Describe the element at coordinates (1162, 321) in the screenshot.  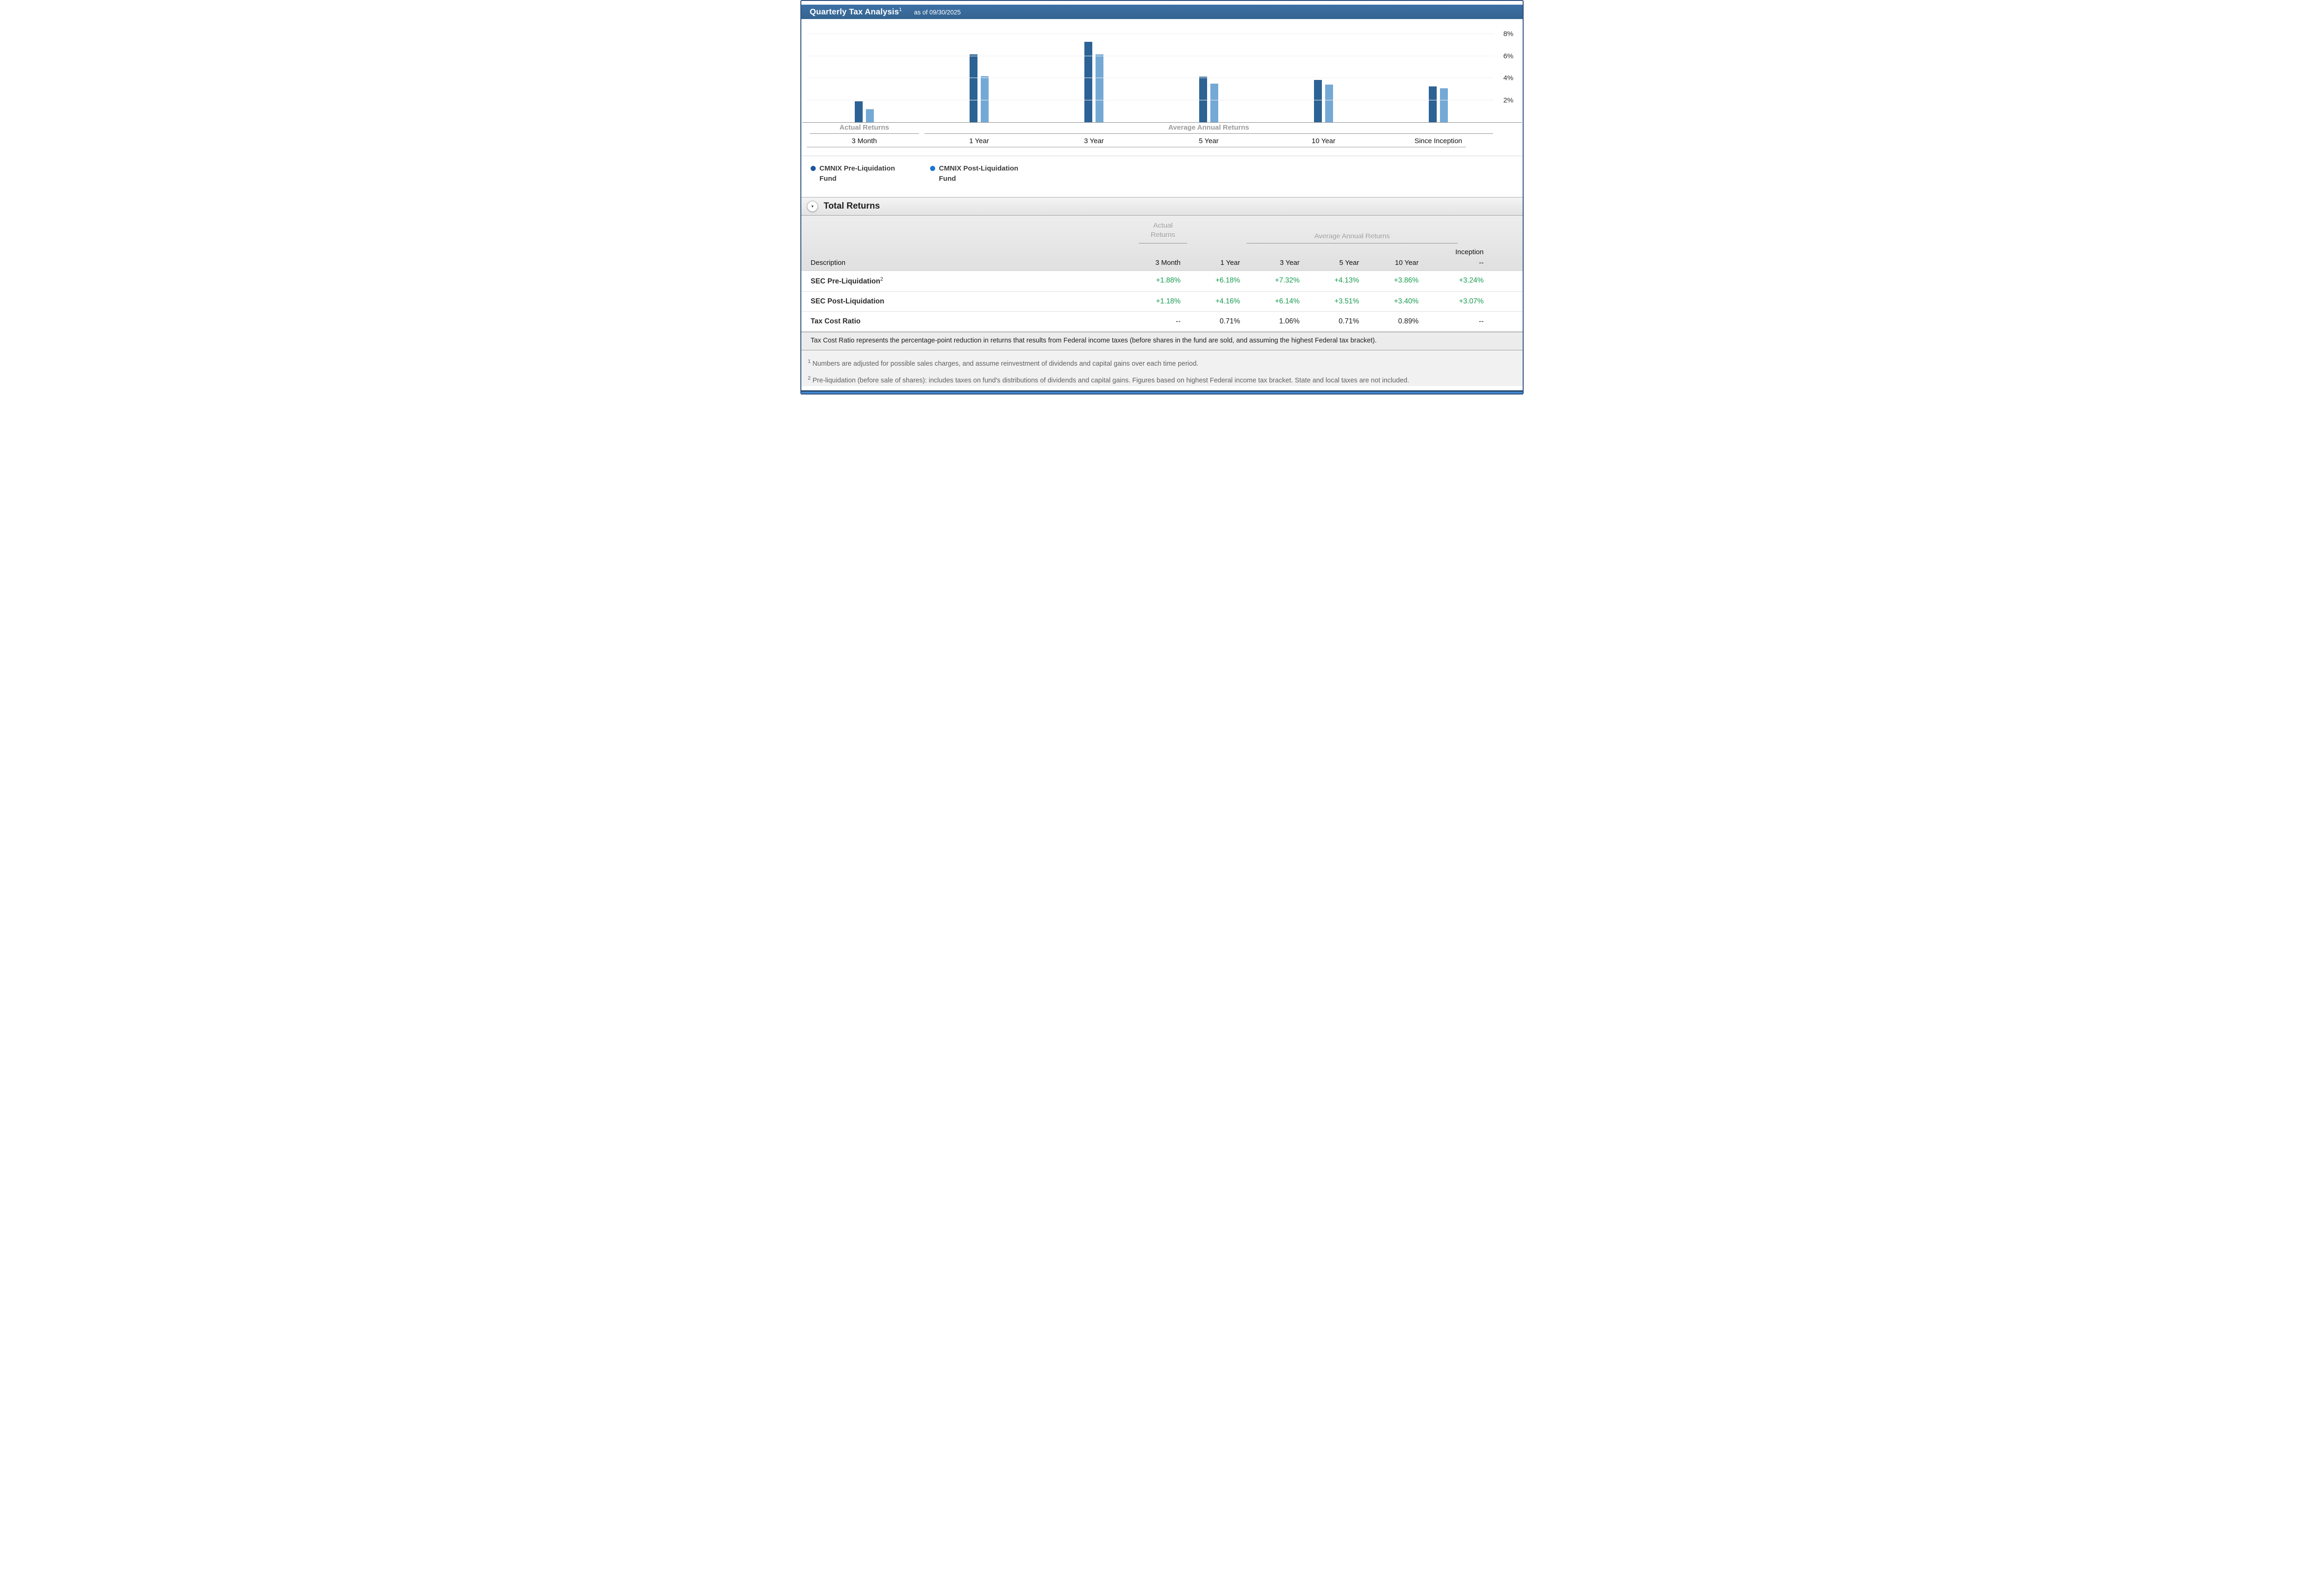
I see `table-row-tax-cost-ratio: Tax Cost Ratio -- 0.71% 1.06% 0.71% 0.89% --` at that location.